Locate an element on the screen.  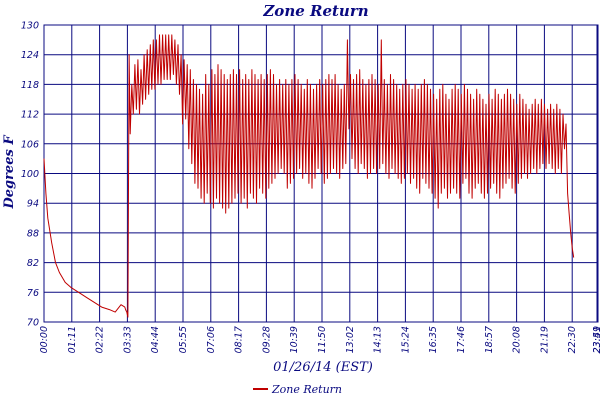
x-tick-label: 11:50 is located at coordinates (322, 339).